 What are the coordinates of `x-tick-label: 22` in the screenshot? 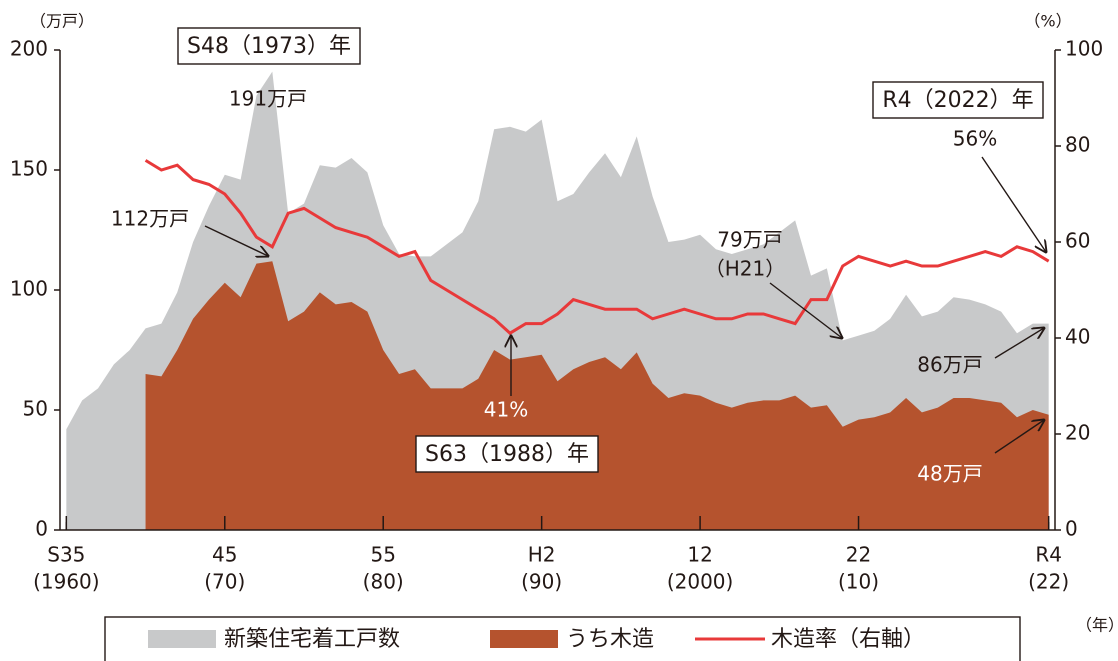 It's located at (858, 555).